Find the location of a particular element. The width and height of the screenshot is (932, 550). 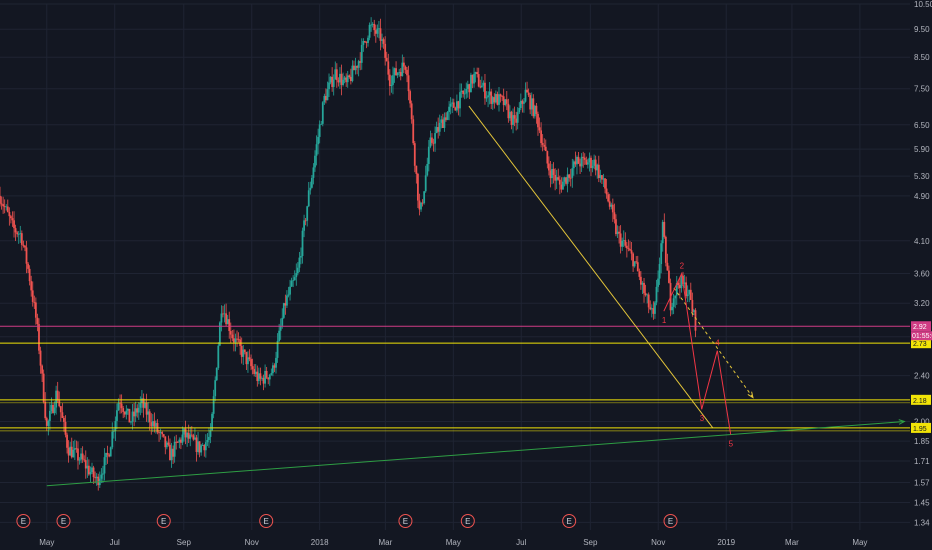

y-tick-label: 10.50 is located at coordinates (923, 4).